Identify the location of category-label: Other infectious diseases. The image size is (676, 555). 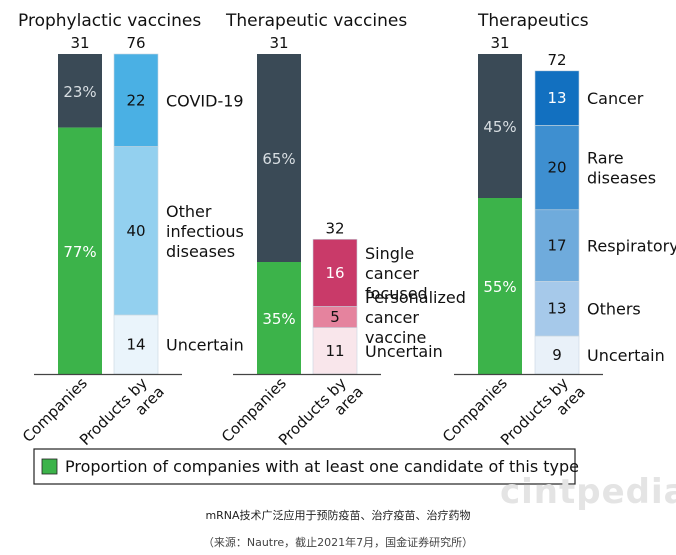
(205, 231).